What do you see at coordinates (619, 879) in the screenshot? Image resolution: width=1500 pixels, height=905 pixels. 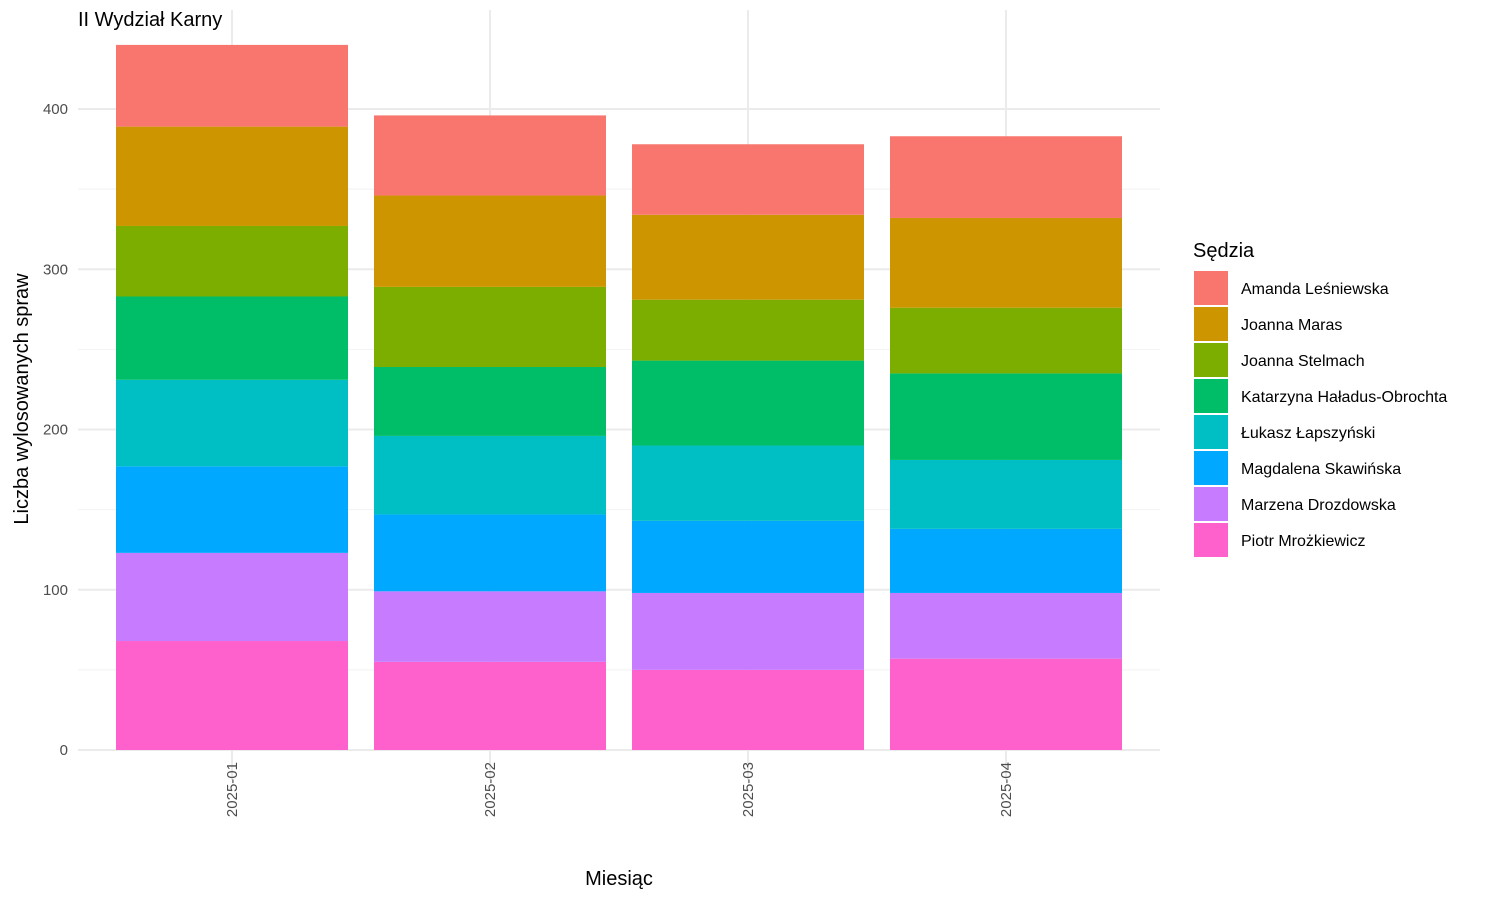 I see `x-axis-title: Miesiąc` at bounding box center [619, 879].